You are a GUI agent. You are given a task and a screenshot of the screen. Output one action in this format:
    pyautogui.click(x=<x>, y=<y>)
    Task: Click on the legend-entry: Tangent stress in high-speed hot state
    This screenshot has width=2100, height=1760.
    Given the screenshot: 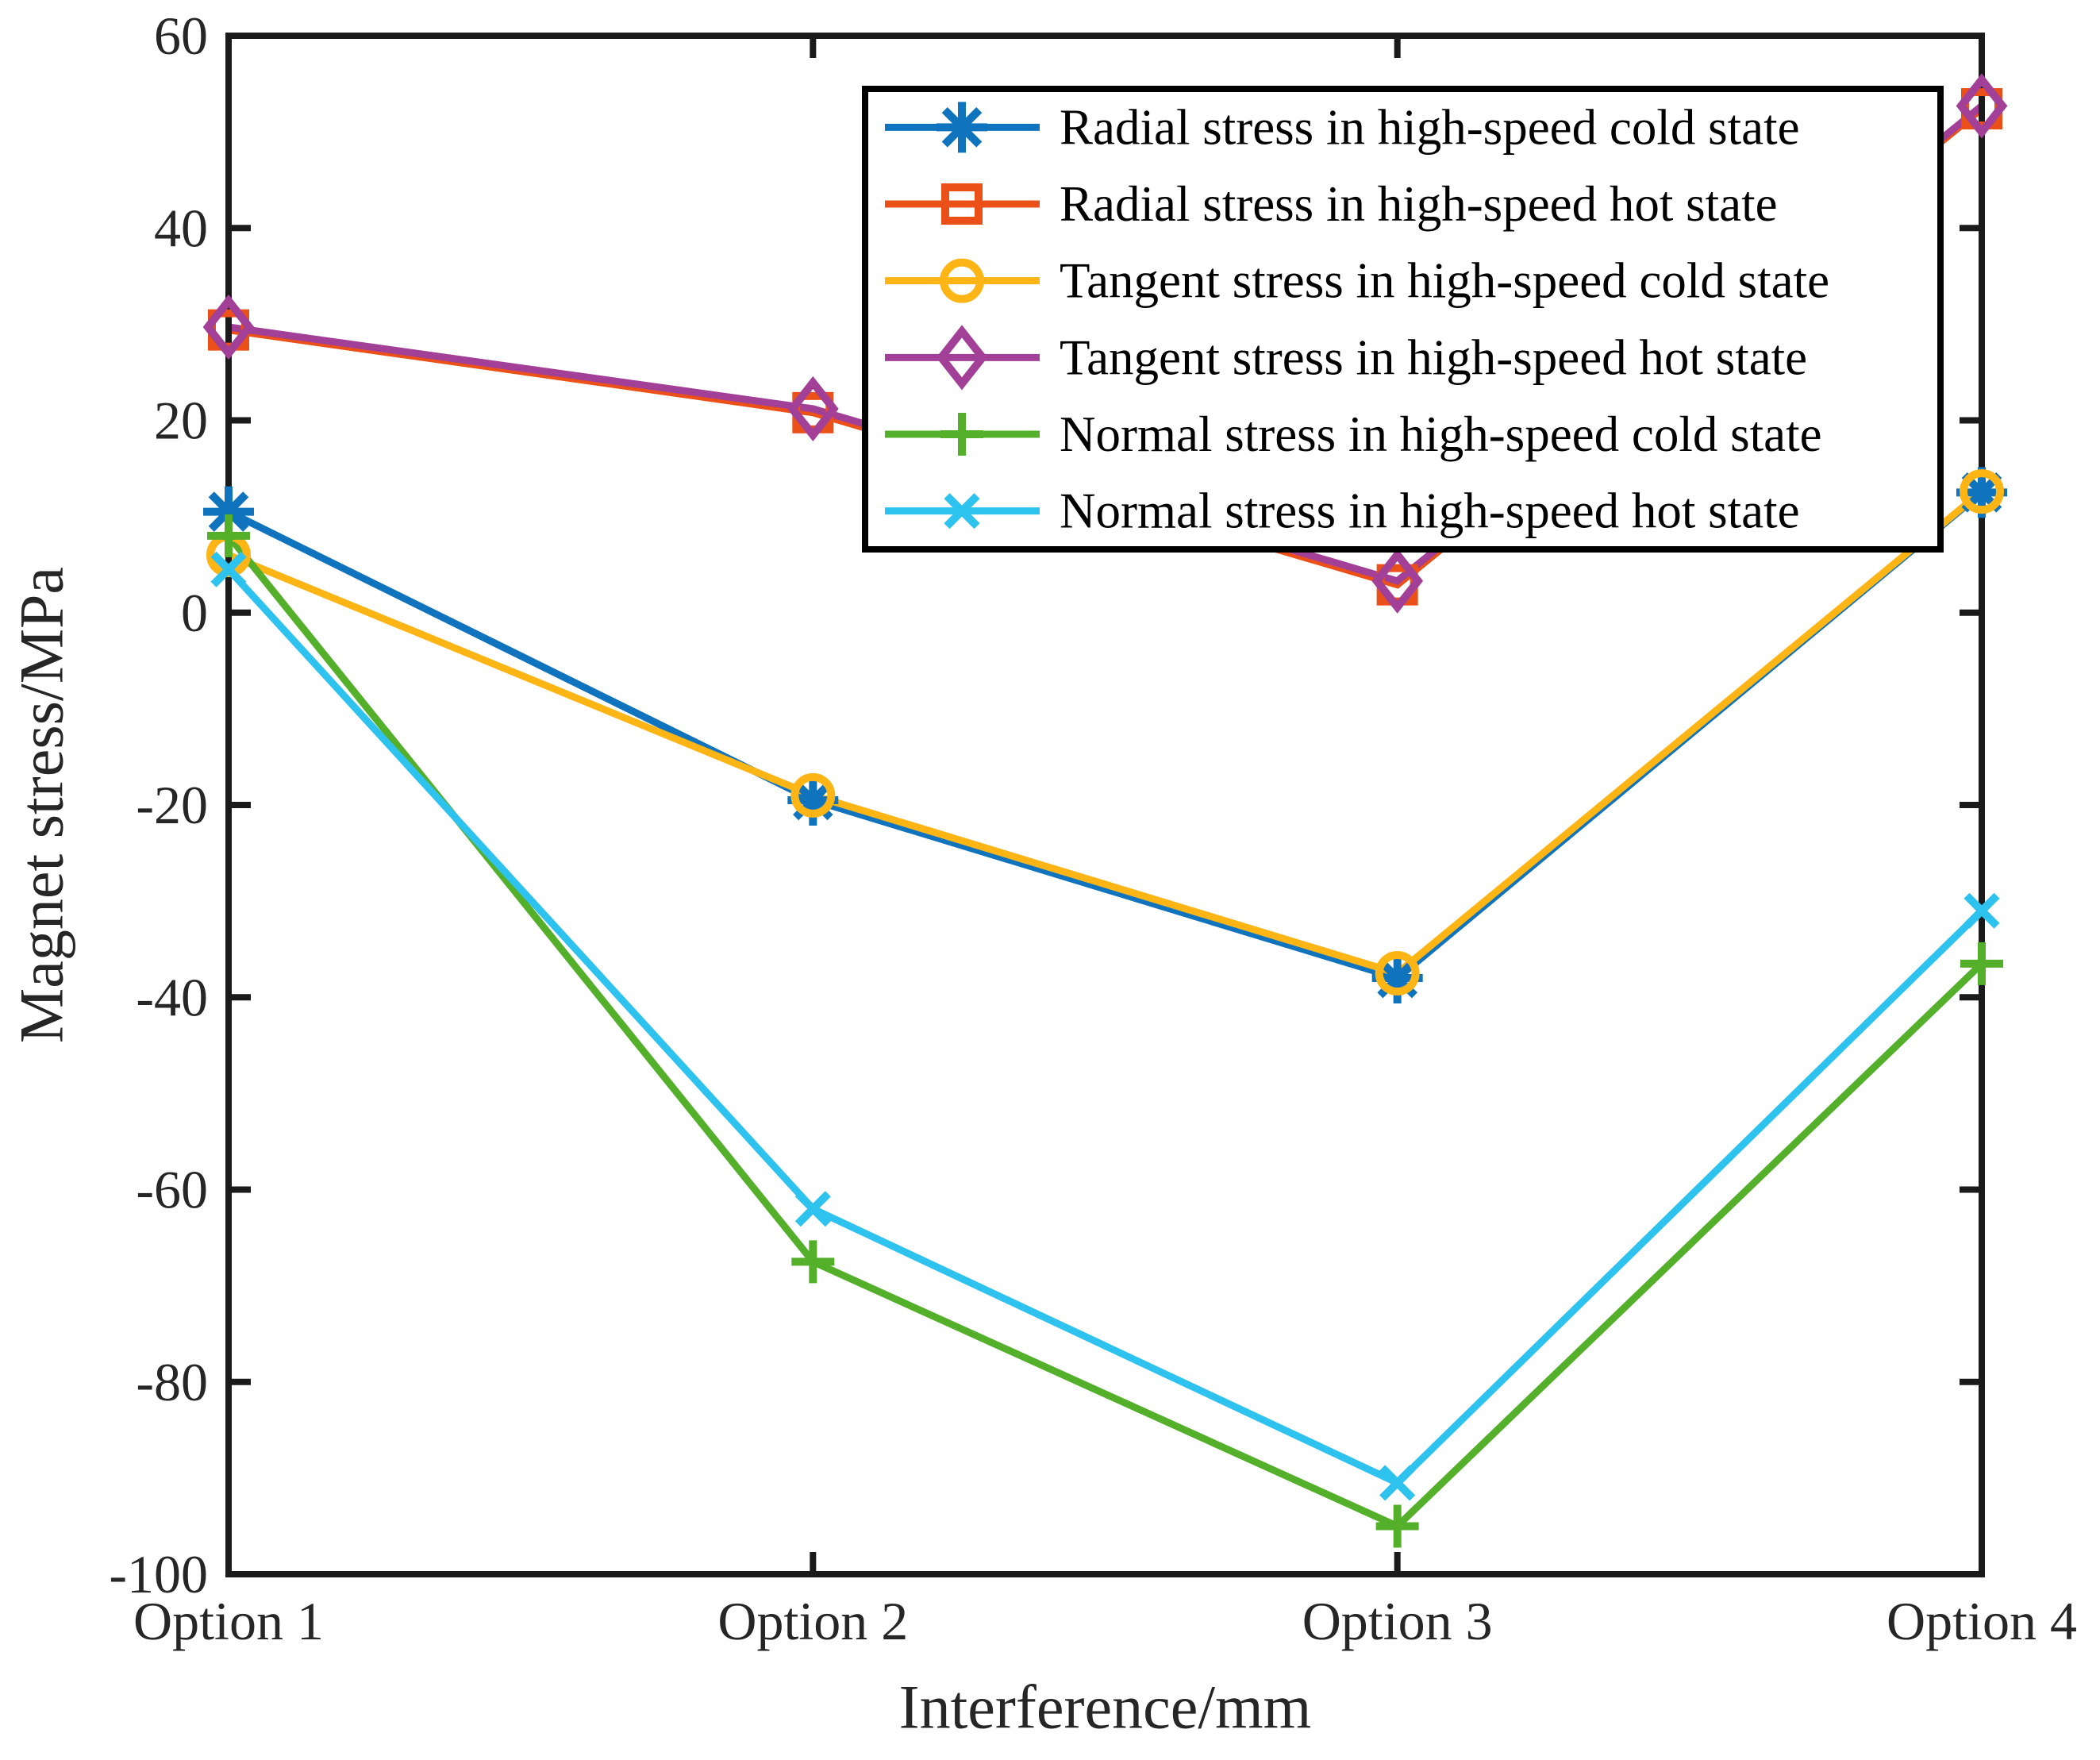 What is the action you would take?
    pyautogui.click(x=1346, y=358)
    